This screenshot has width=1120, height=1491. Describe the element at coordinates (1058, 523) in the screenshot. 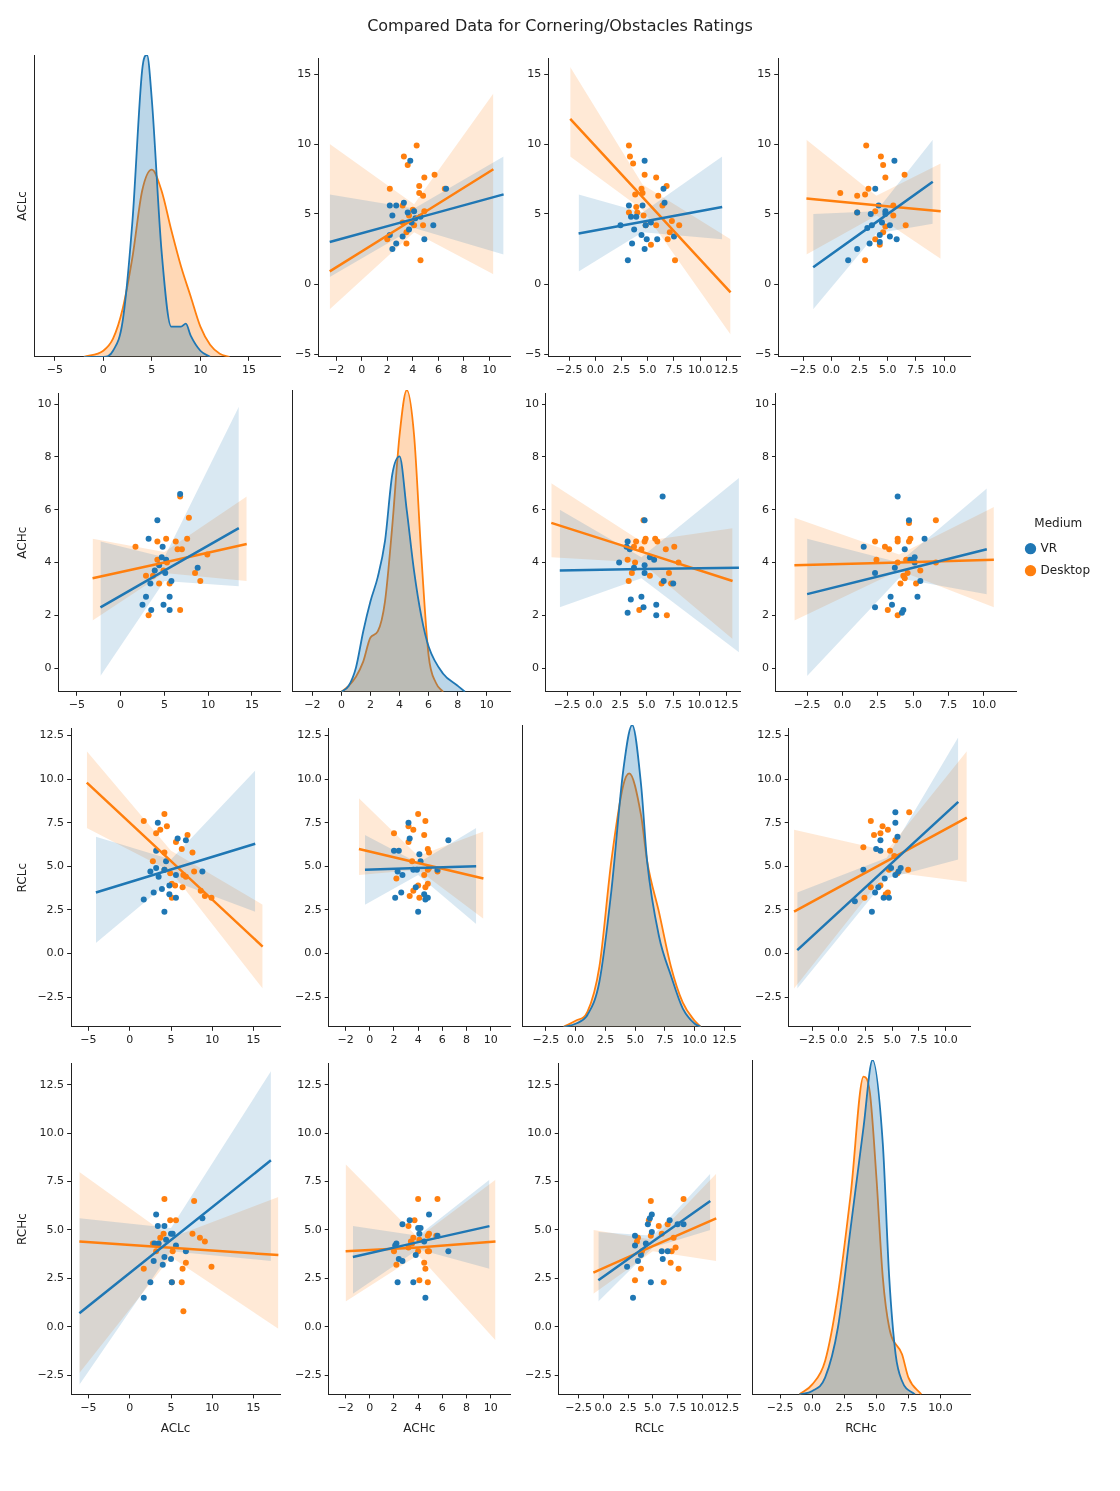

I see `legend-title: Medium` at that location.